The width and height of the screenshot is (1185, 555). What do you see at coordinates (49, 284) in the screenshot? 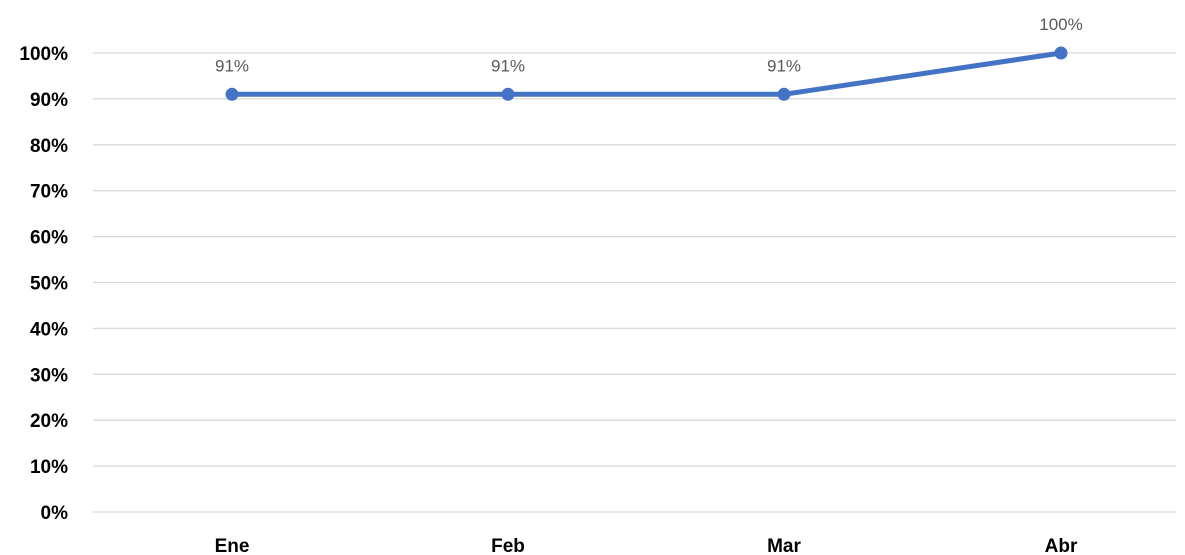
I see `y-tick-label: 50%` at bounding box center [49, 284].